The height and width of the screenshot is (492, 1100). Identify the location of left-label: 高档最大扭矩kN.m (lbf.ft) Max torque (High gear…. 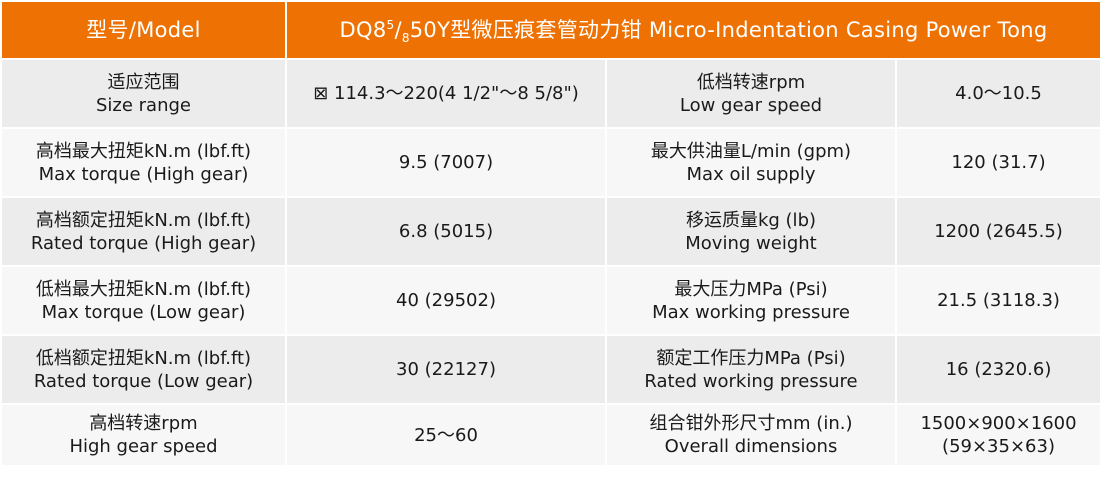
(143, 162).